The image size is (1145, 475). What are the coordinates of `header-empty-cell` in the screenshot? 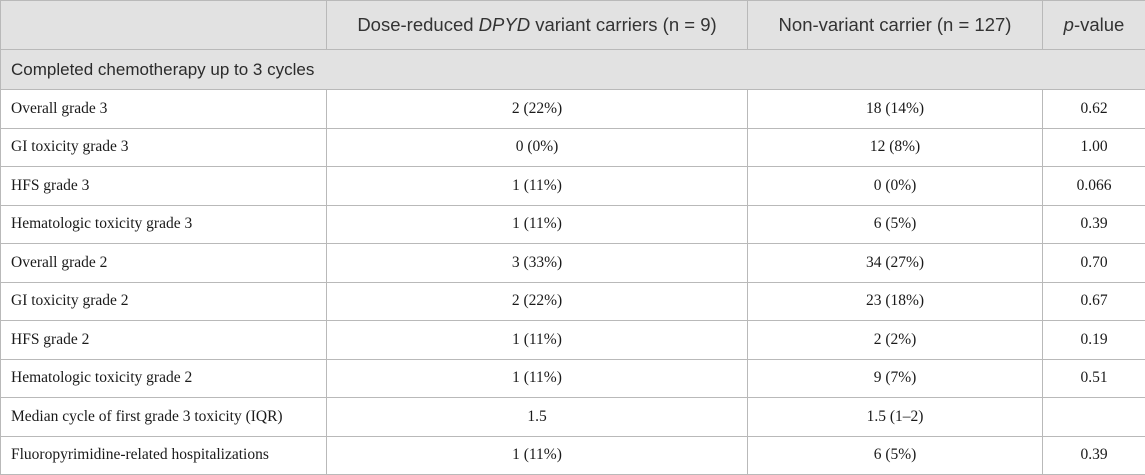 It's located at (164, 25).